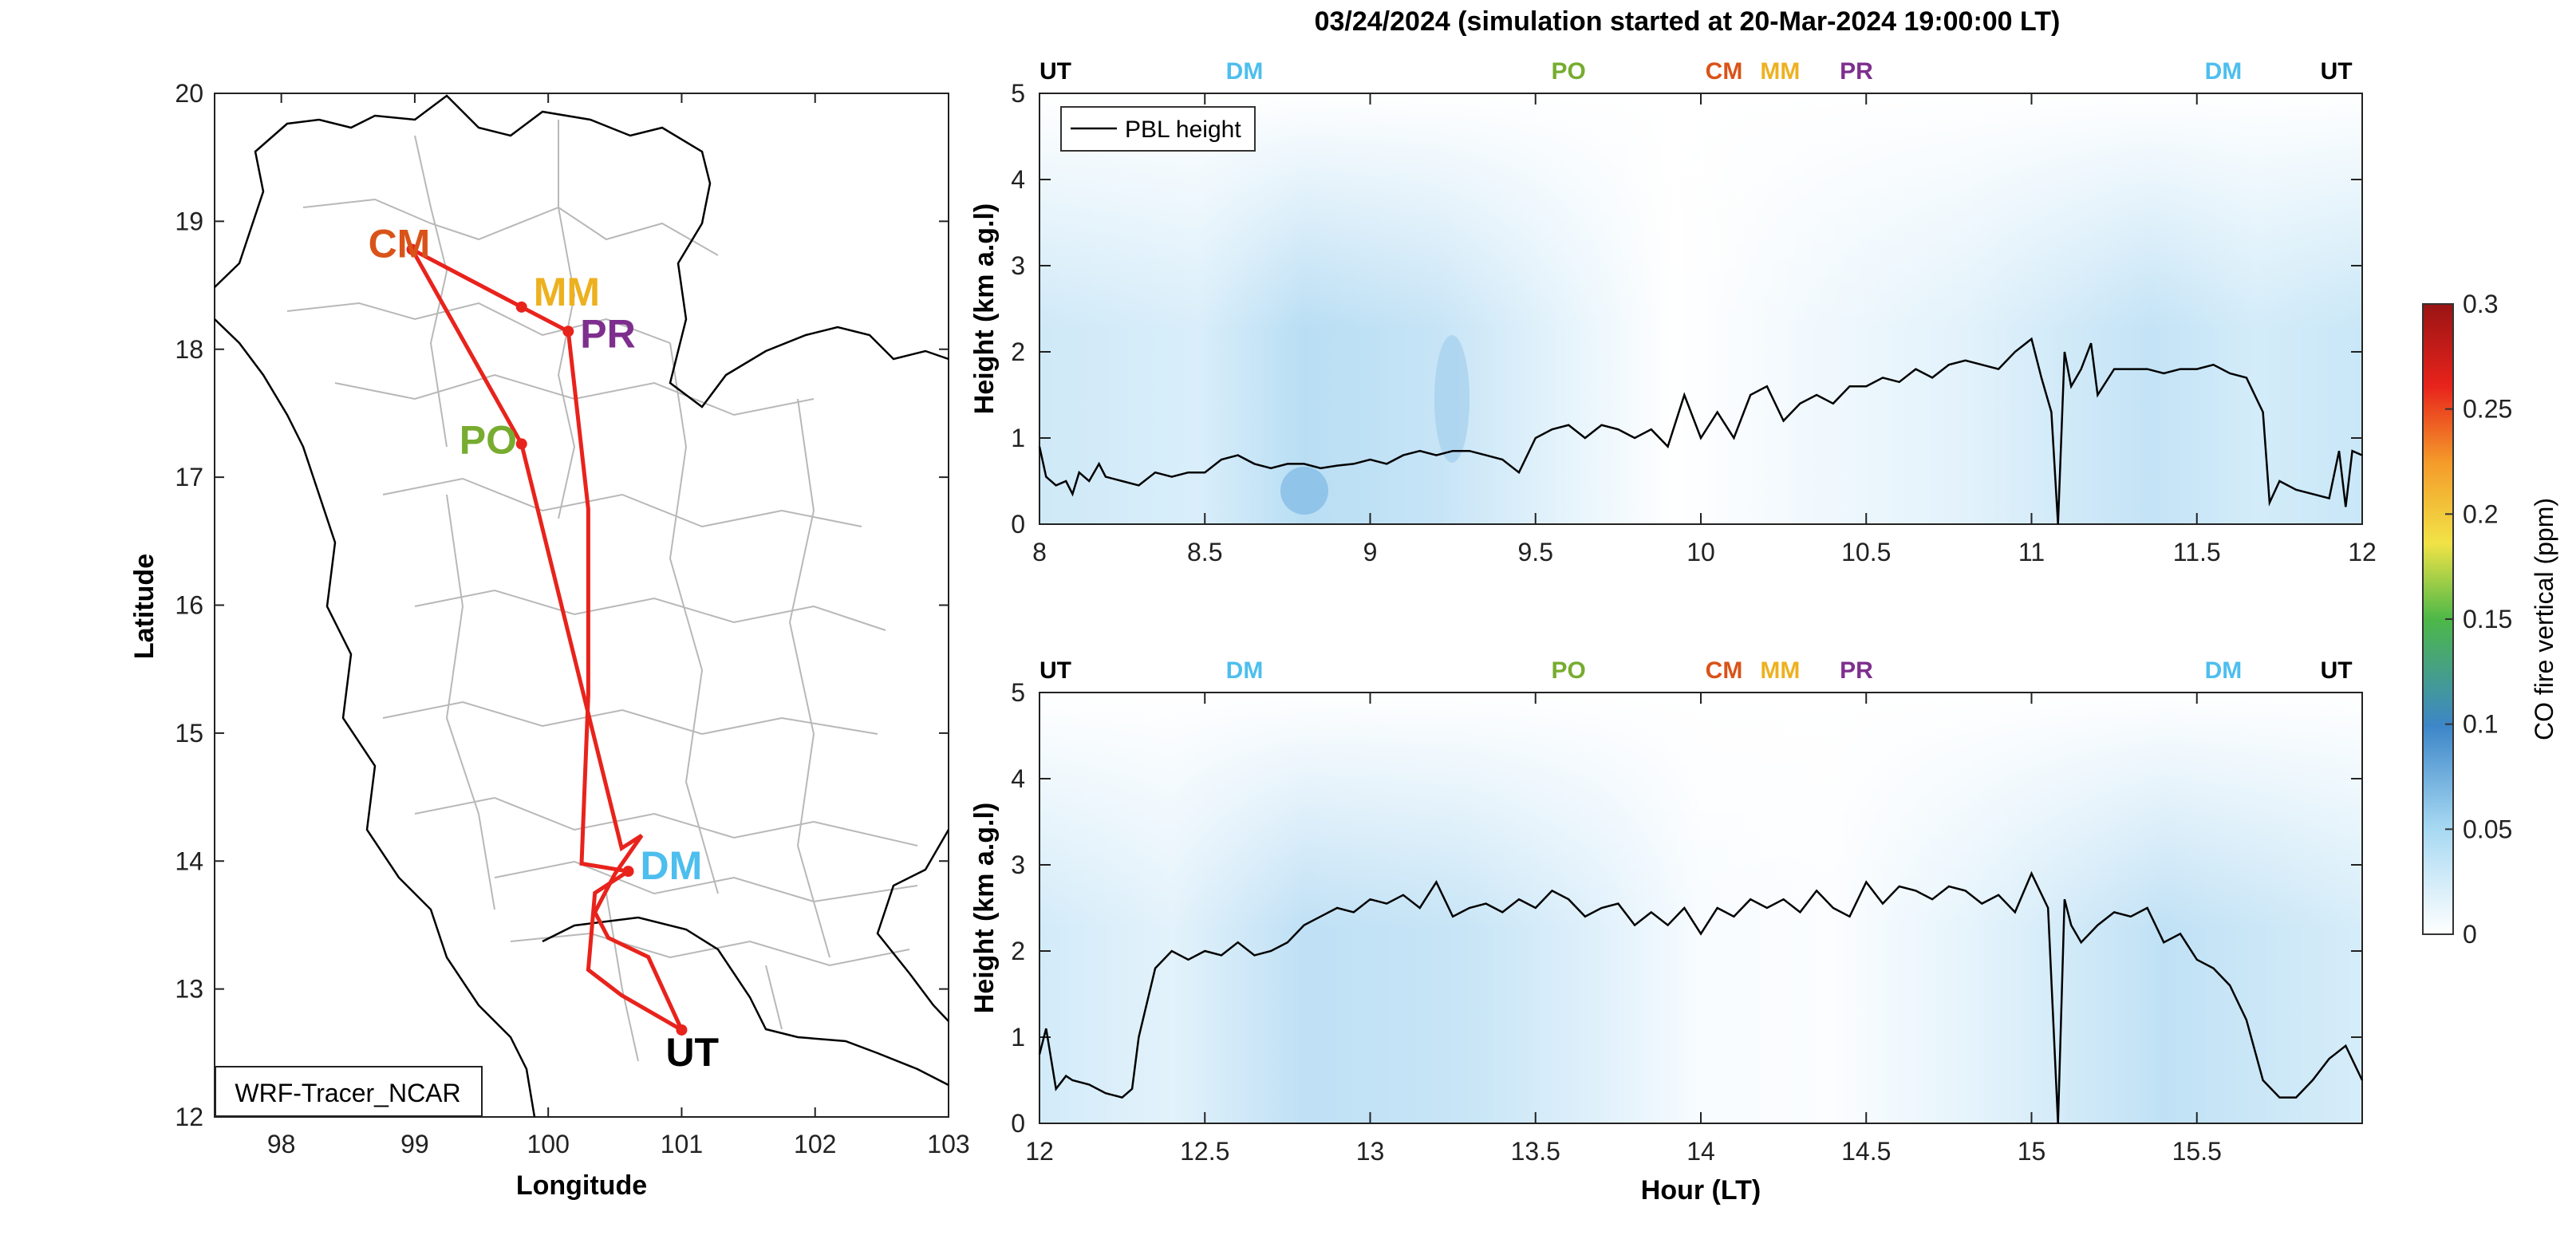 Image resolution: width=2576 pixels, height=1247 pixels. I want to click on top-xtick-label: 10.5, so click(1866, 552).